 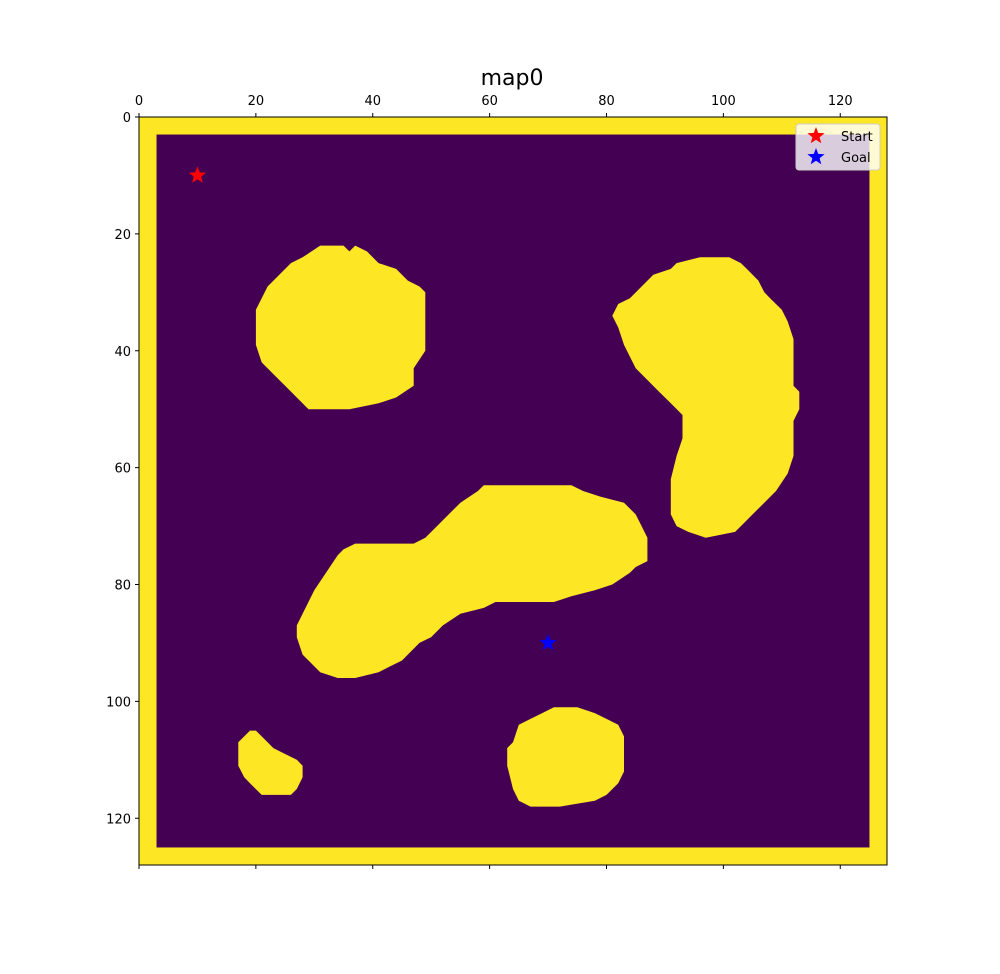 I want to click on y-tick-label: 40, so click(x=122, y=352).